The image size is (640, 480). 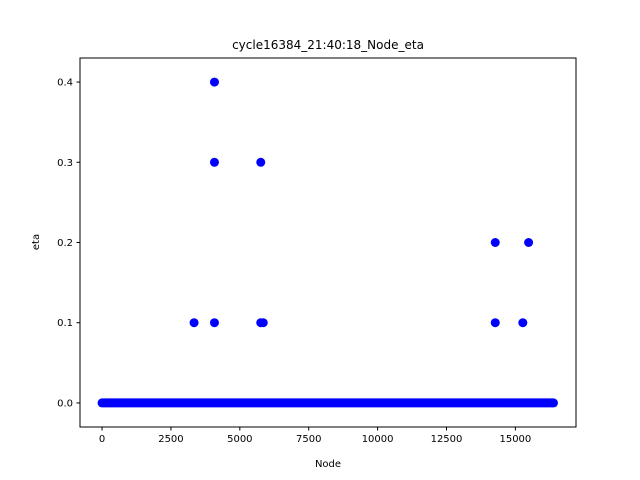 I want to click on x-tick-label-0: 0, so click(x=102, y=439).